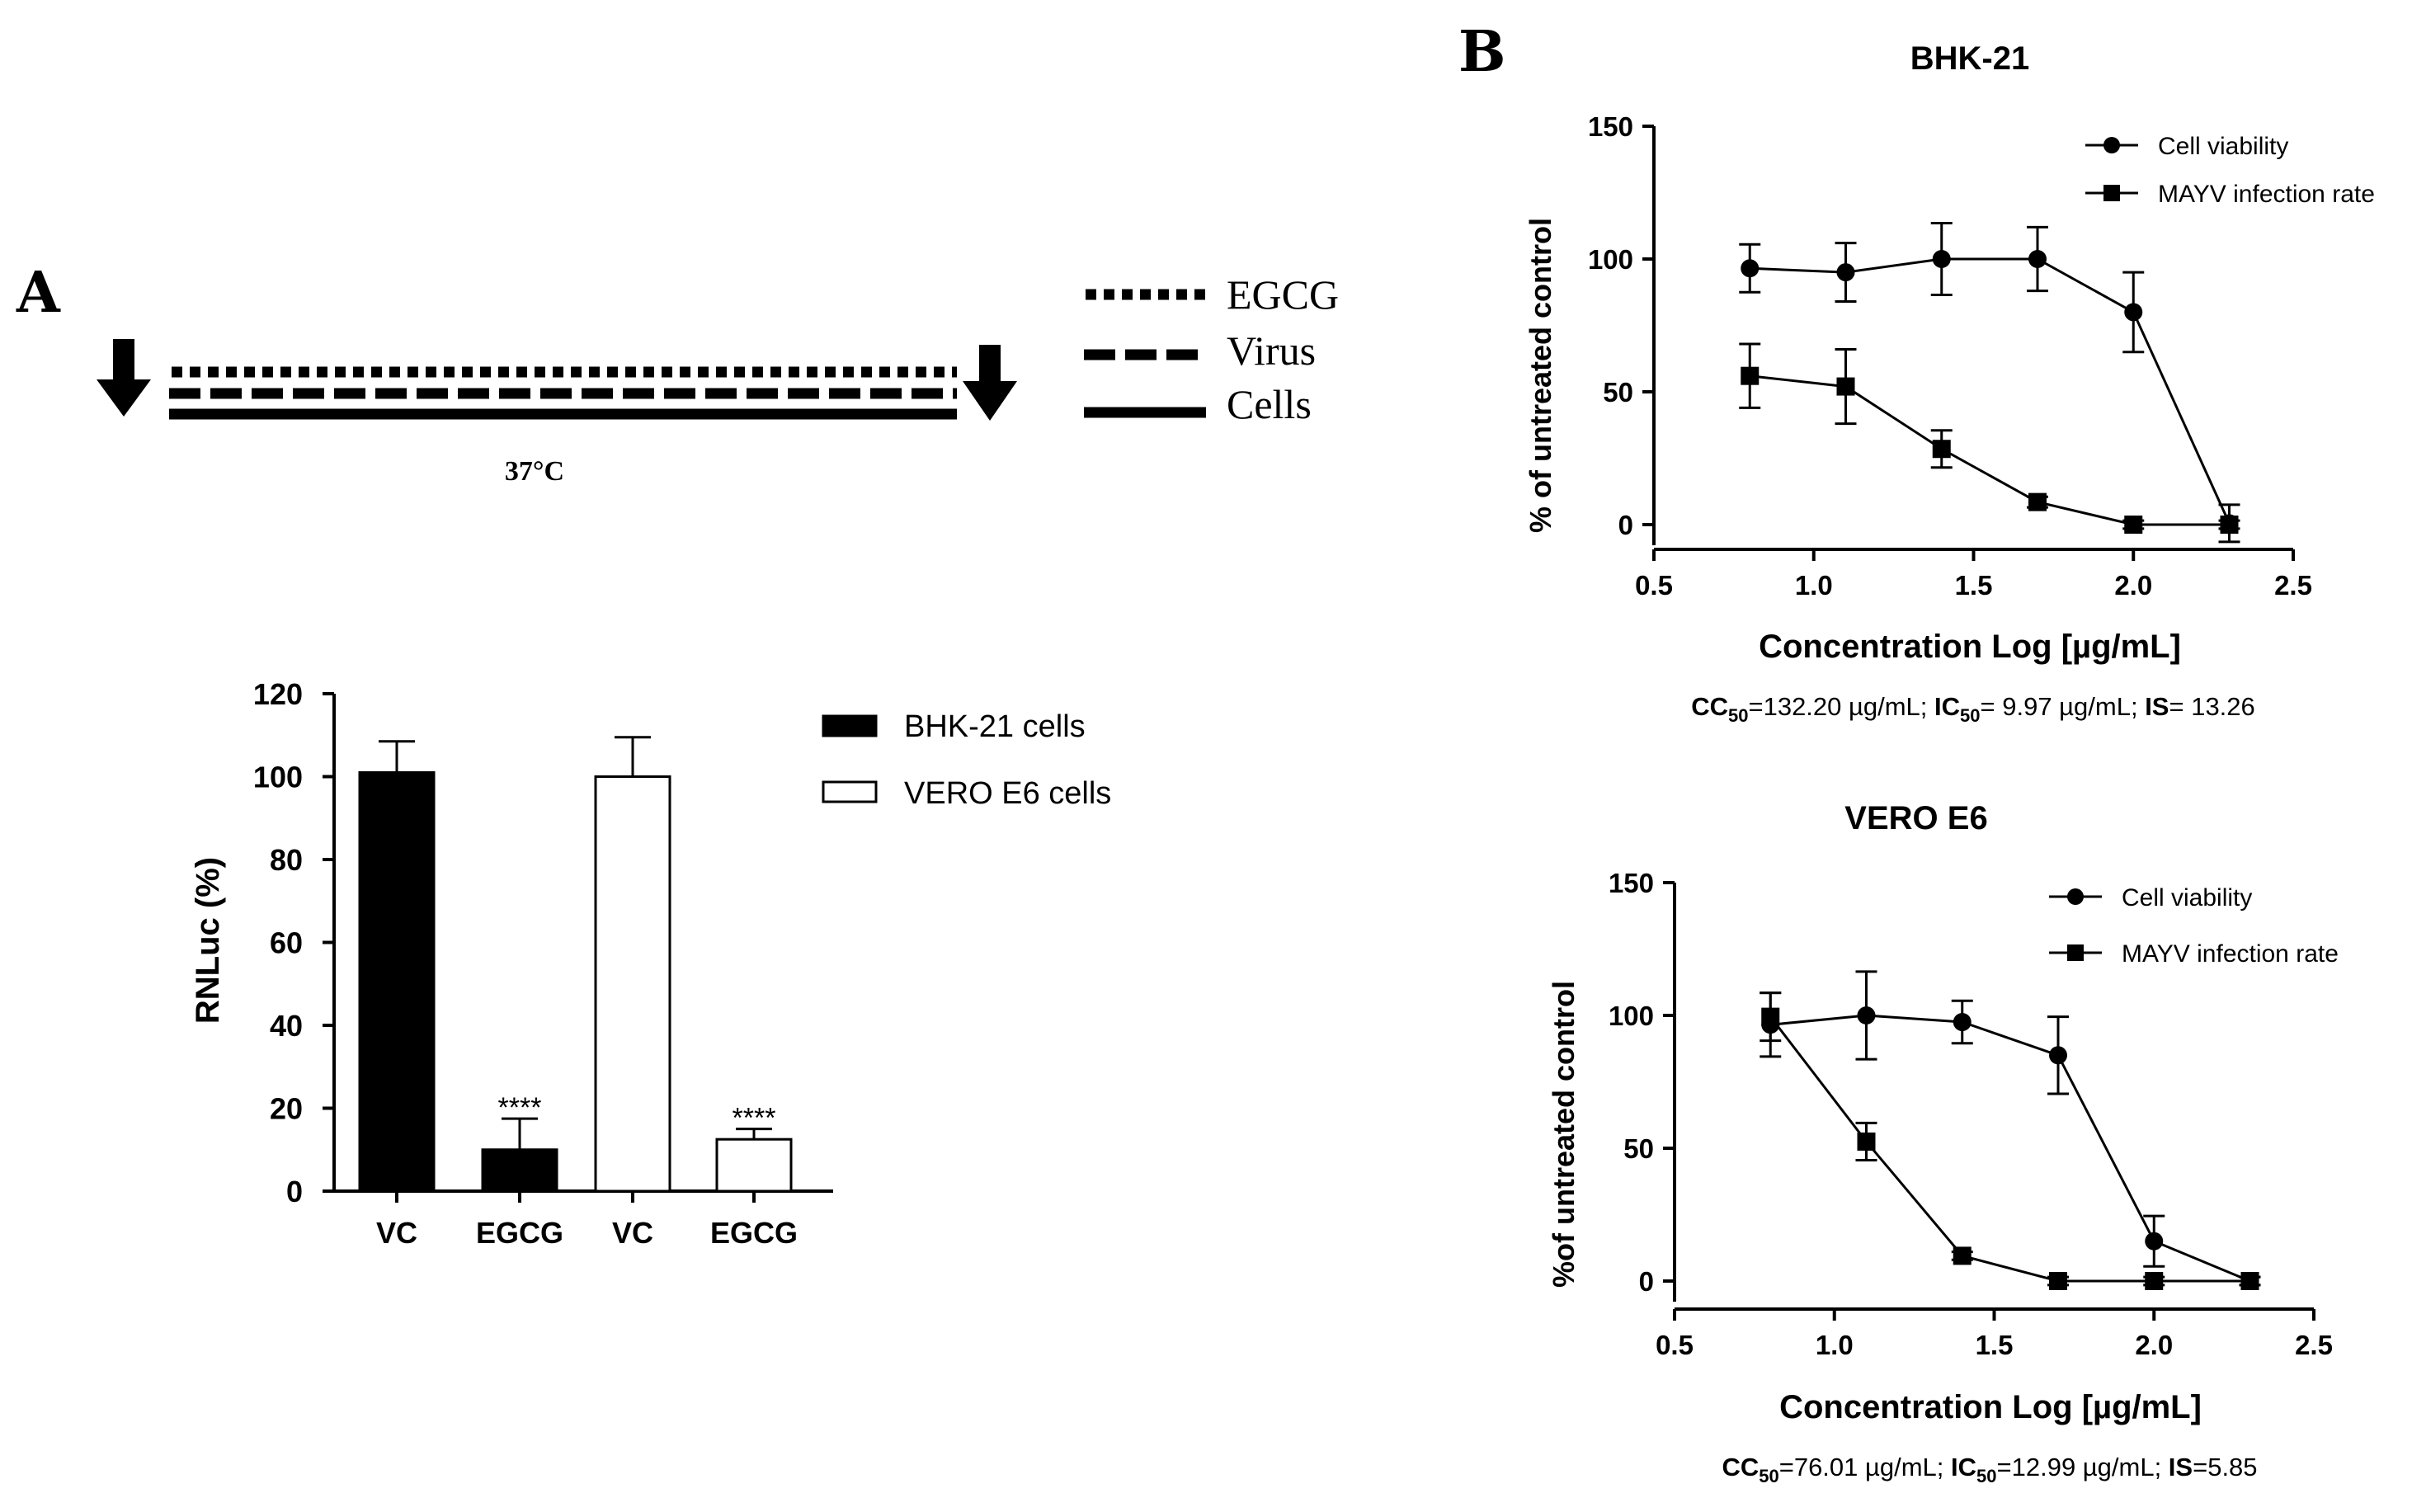 The image size is (2412, 1512). What do you see at coordinates (278, 777) in the screenshot?
I see `bar-y-tick-label: 100` at bounding box center [278, 777].